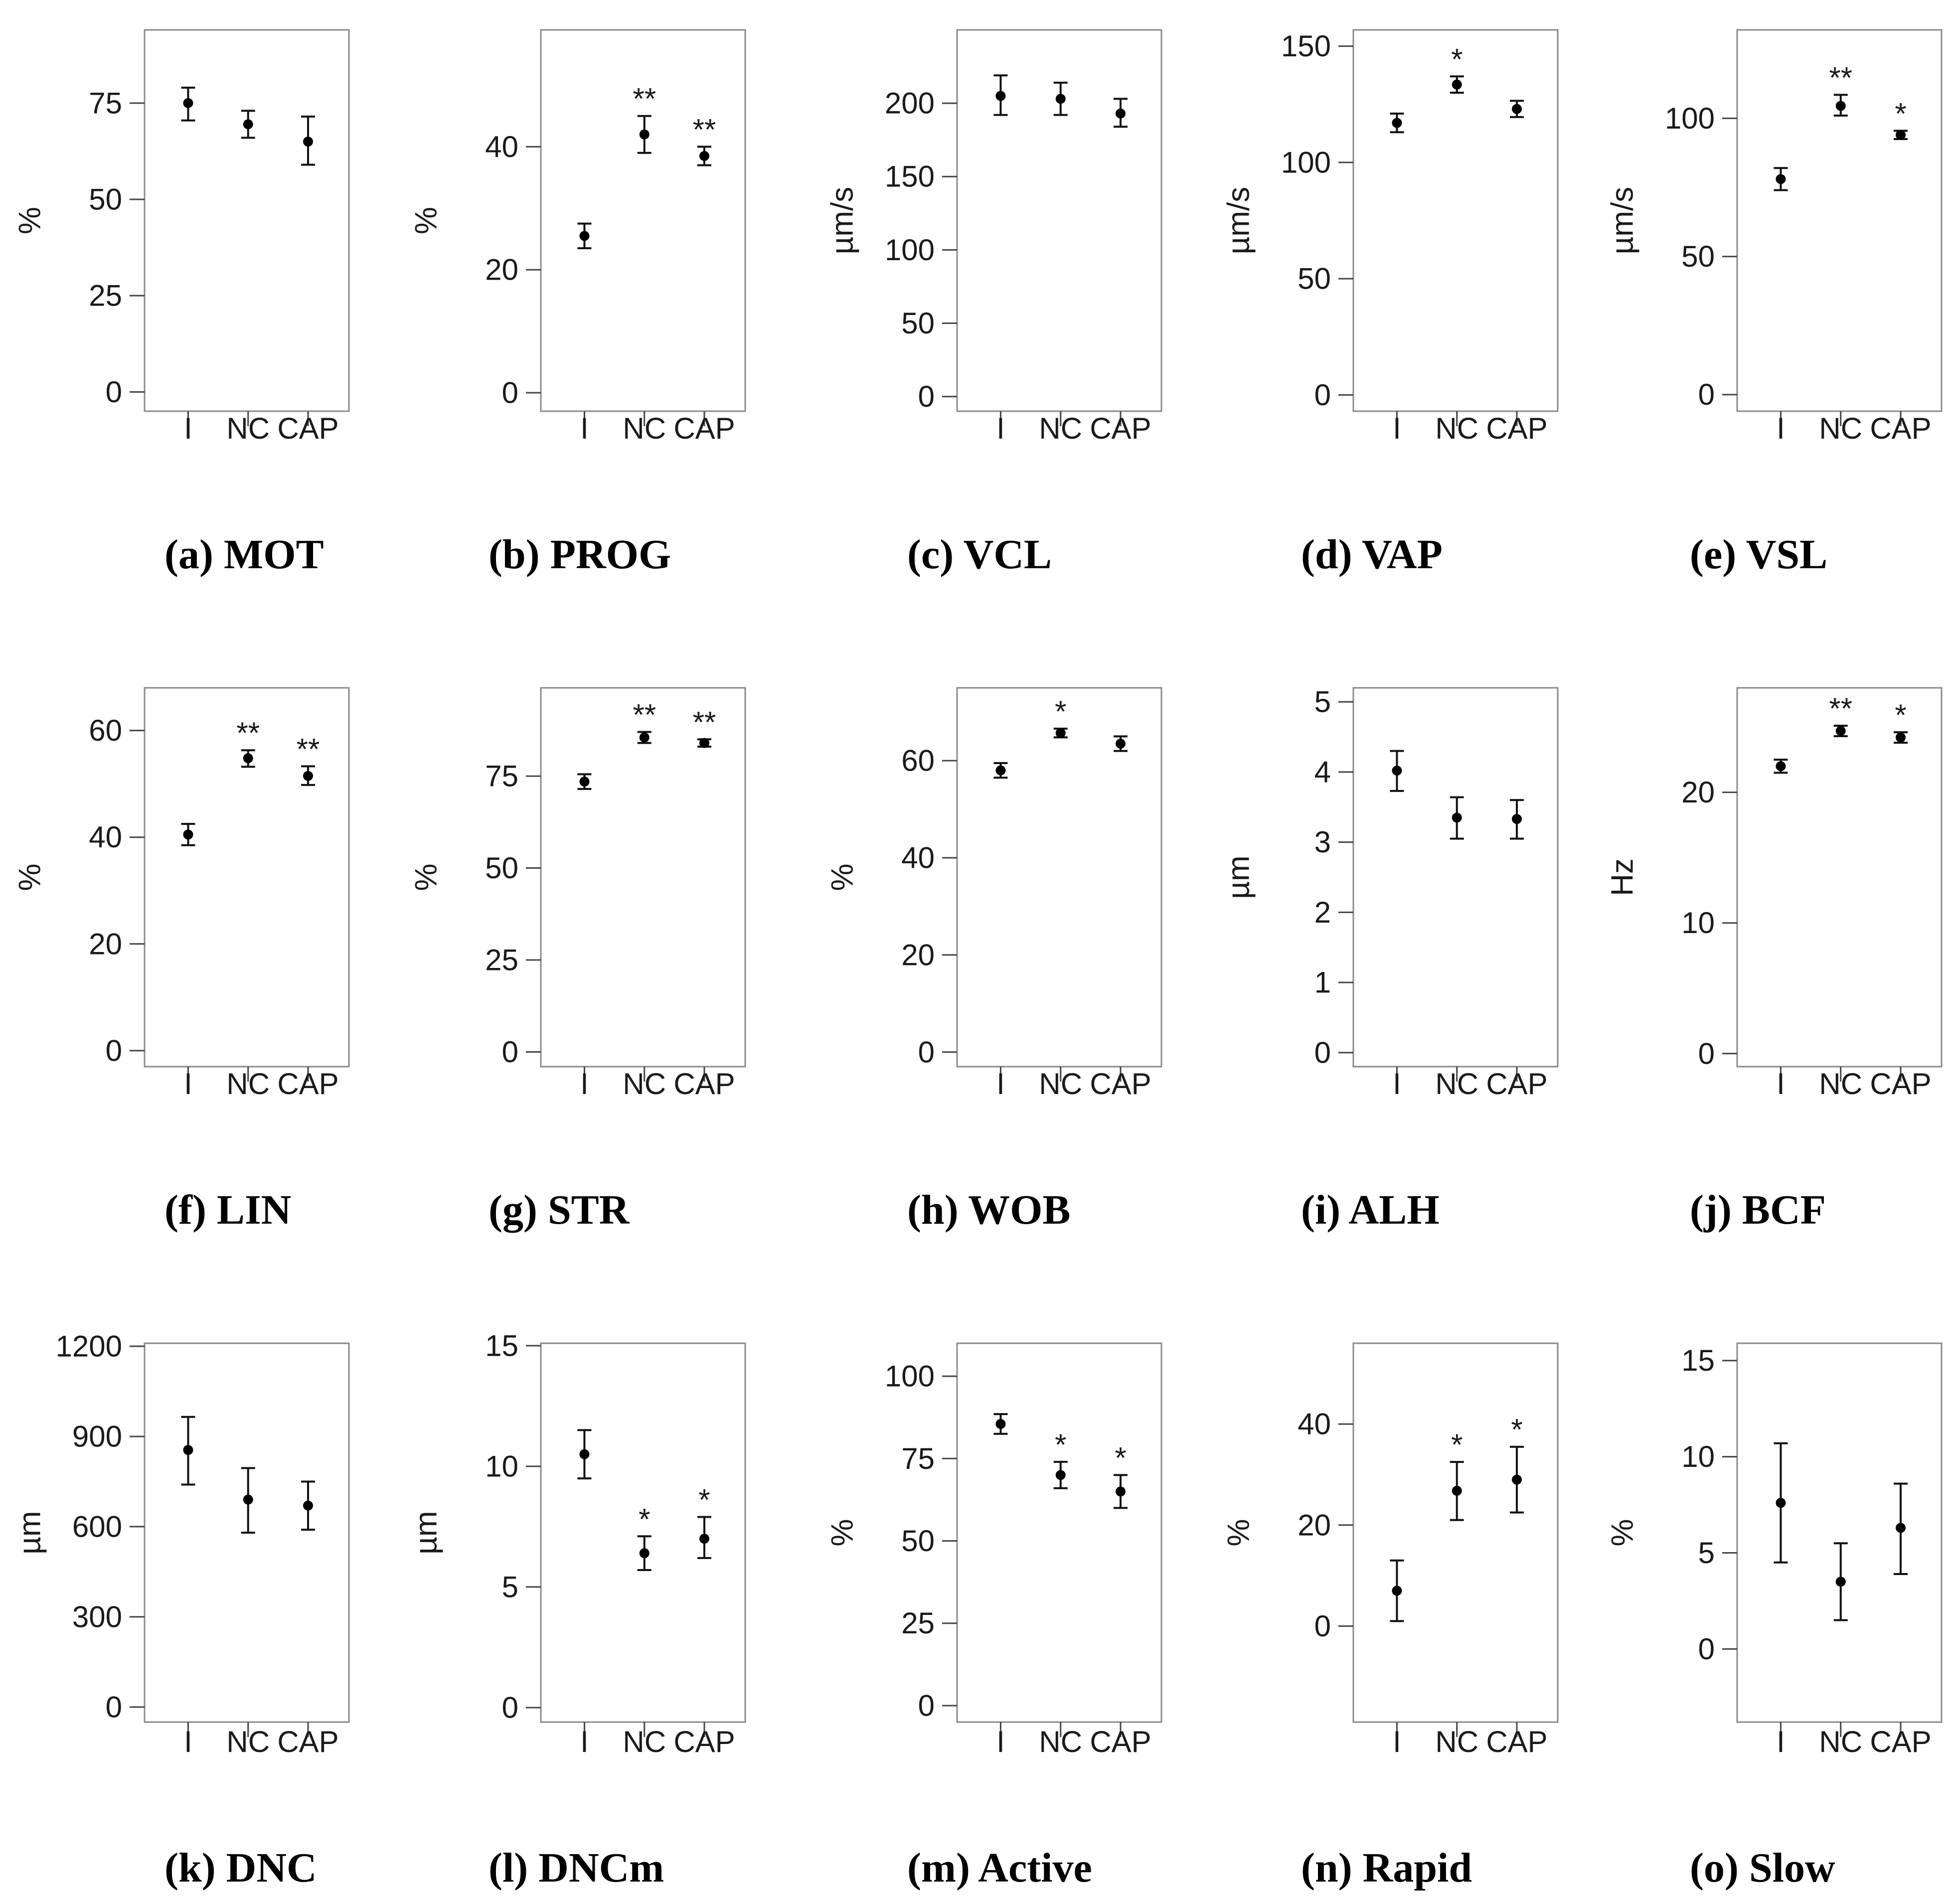  Describe the element at coordinates (918, 323) in the screenshot. I see `y-tick-label-vcl: 50` at that location.